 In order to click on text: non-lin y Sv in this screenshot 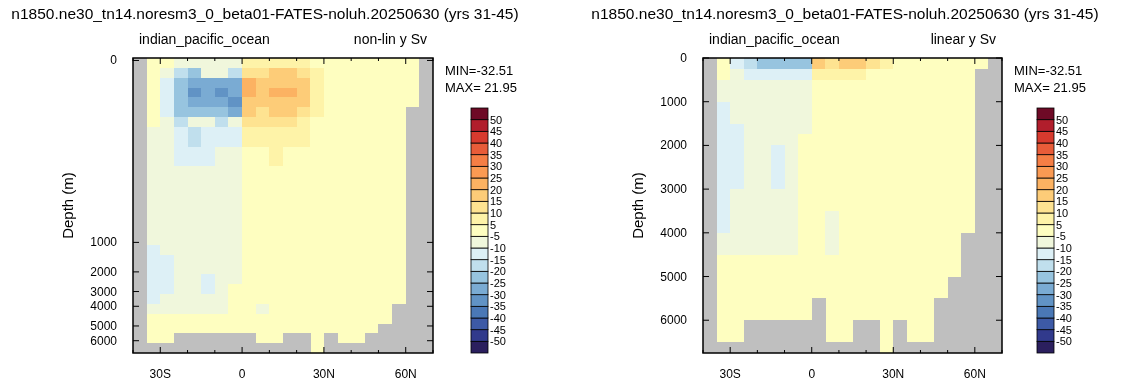, I will do `click(390, 39)`.